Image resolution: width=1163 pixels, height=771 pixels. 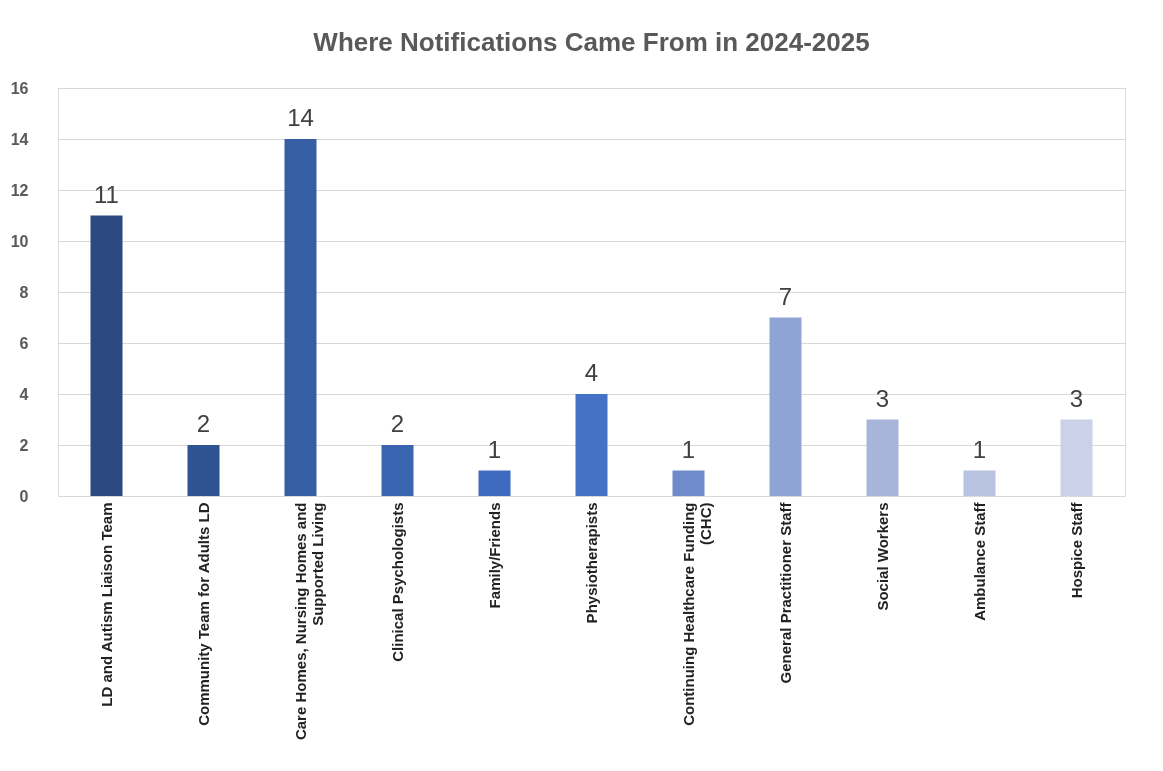 What do you see at coordinates (203, 614) in the screenshot?
I see `x-tick-label: Community Team for Adults LD` at bounding box center [203, 614].